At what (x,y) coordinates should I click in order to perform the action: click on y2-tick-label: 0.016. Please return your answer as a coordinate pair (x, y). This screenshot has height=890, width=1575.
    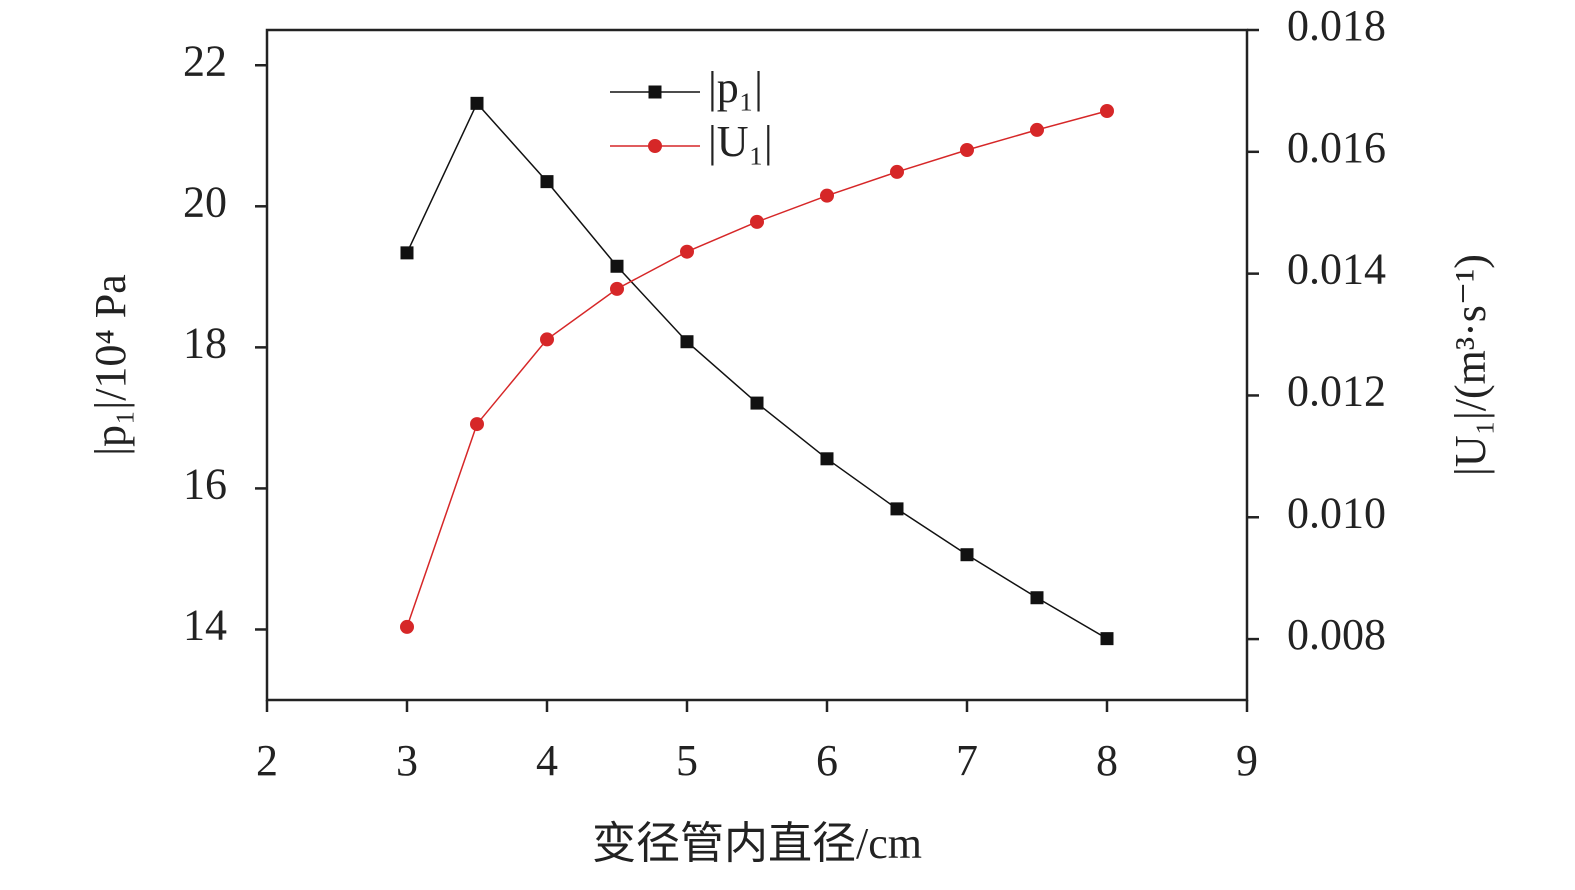
    Looking at the image, I should click on (1336, 147).